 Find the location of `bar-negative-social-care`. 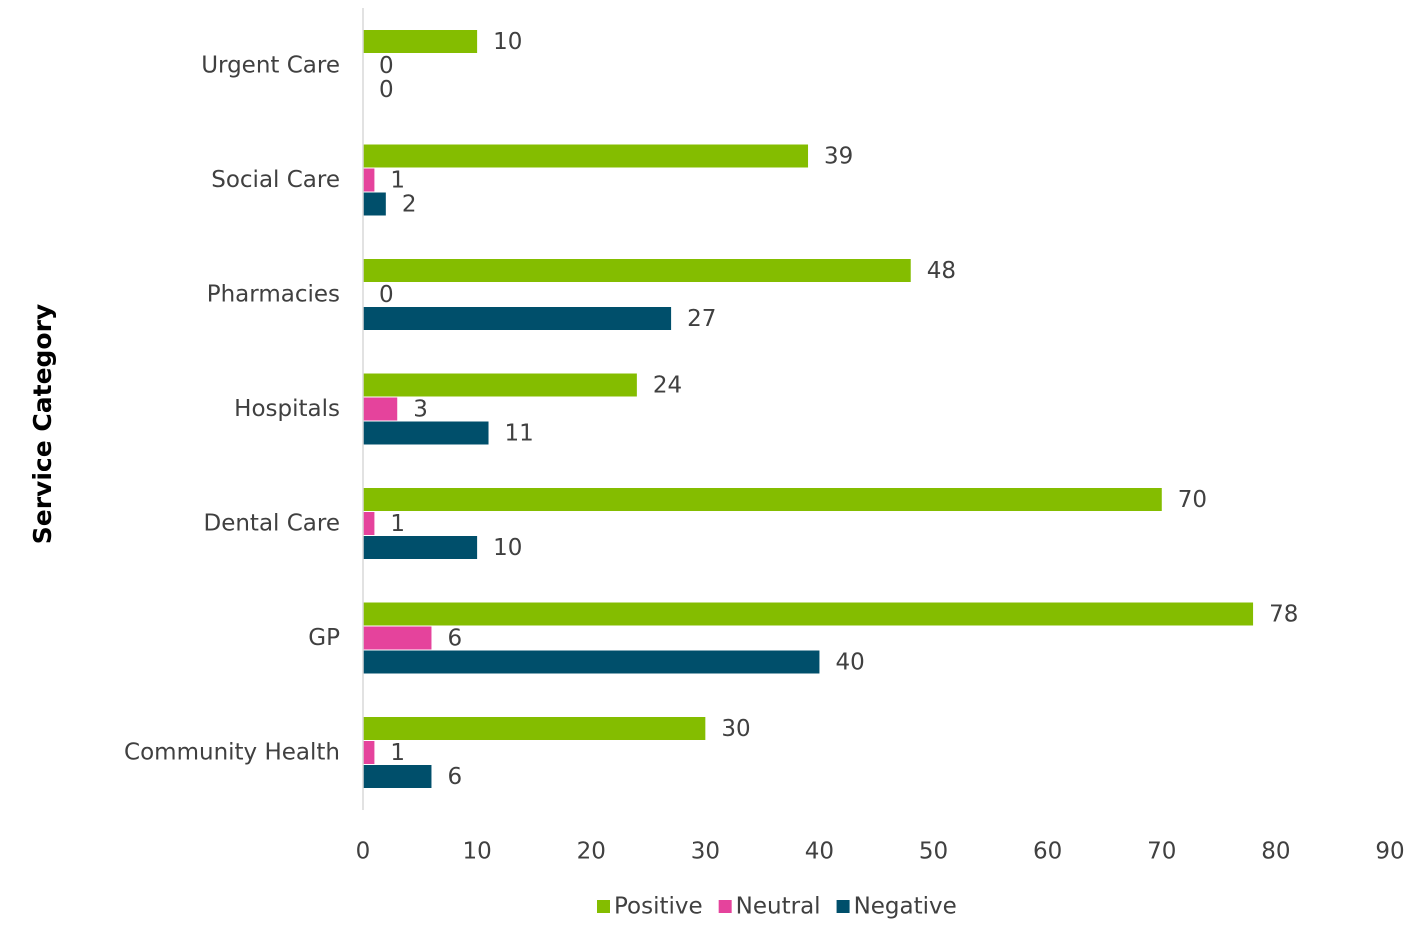

bar-negative-social-care is located at coordinates (374, 204).